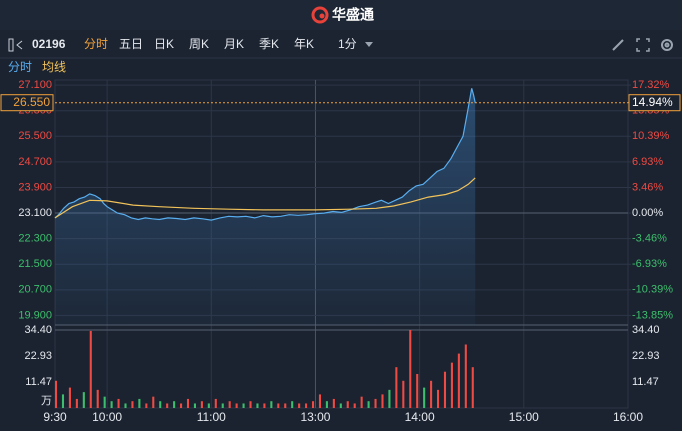  What do you see at coordinates (652, 315) in the screenshot?
I see `y2-tick-label: -13.85%` at bounding box center [652, 315].